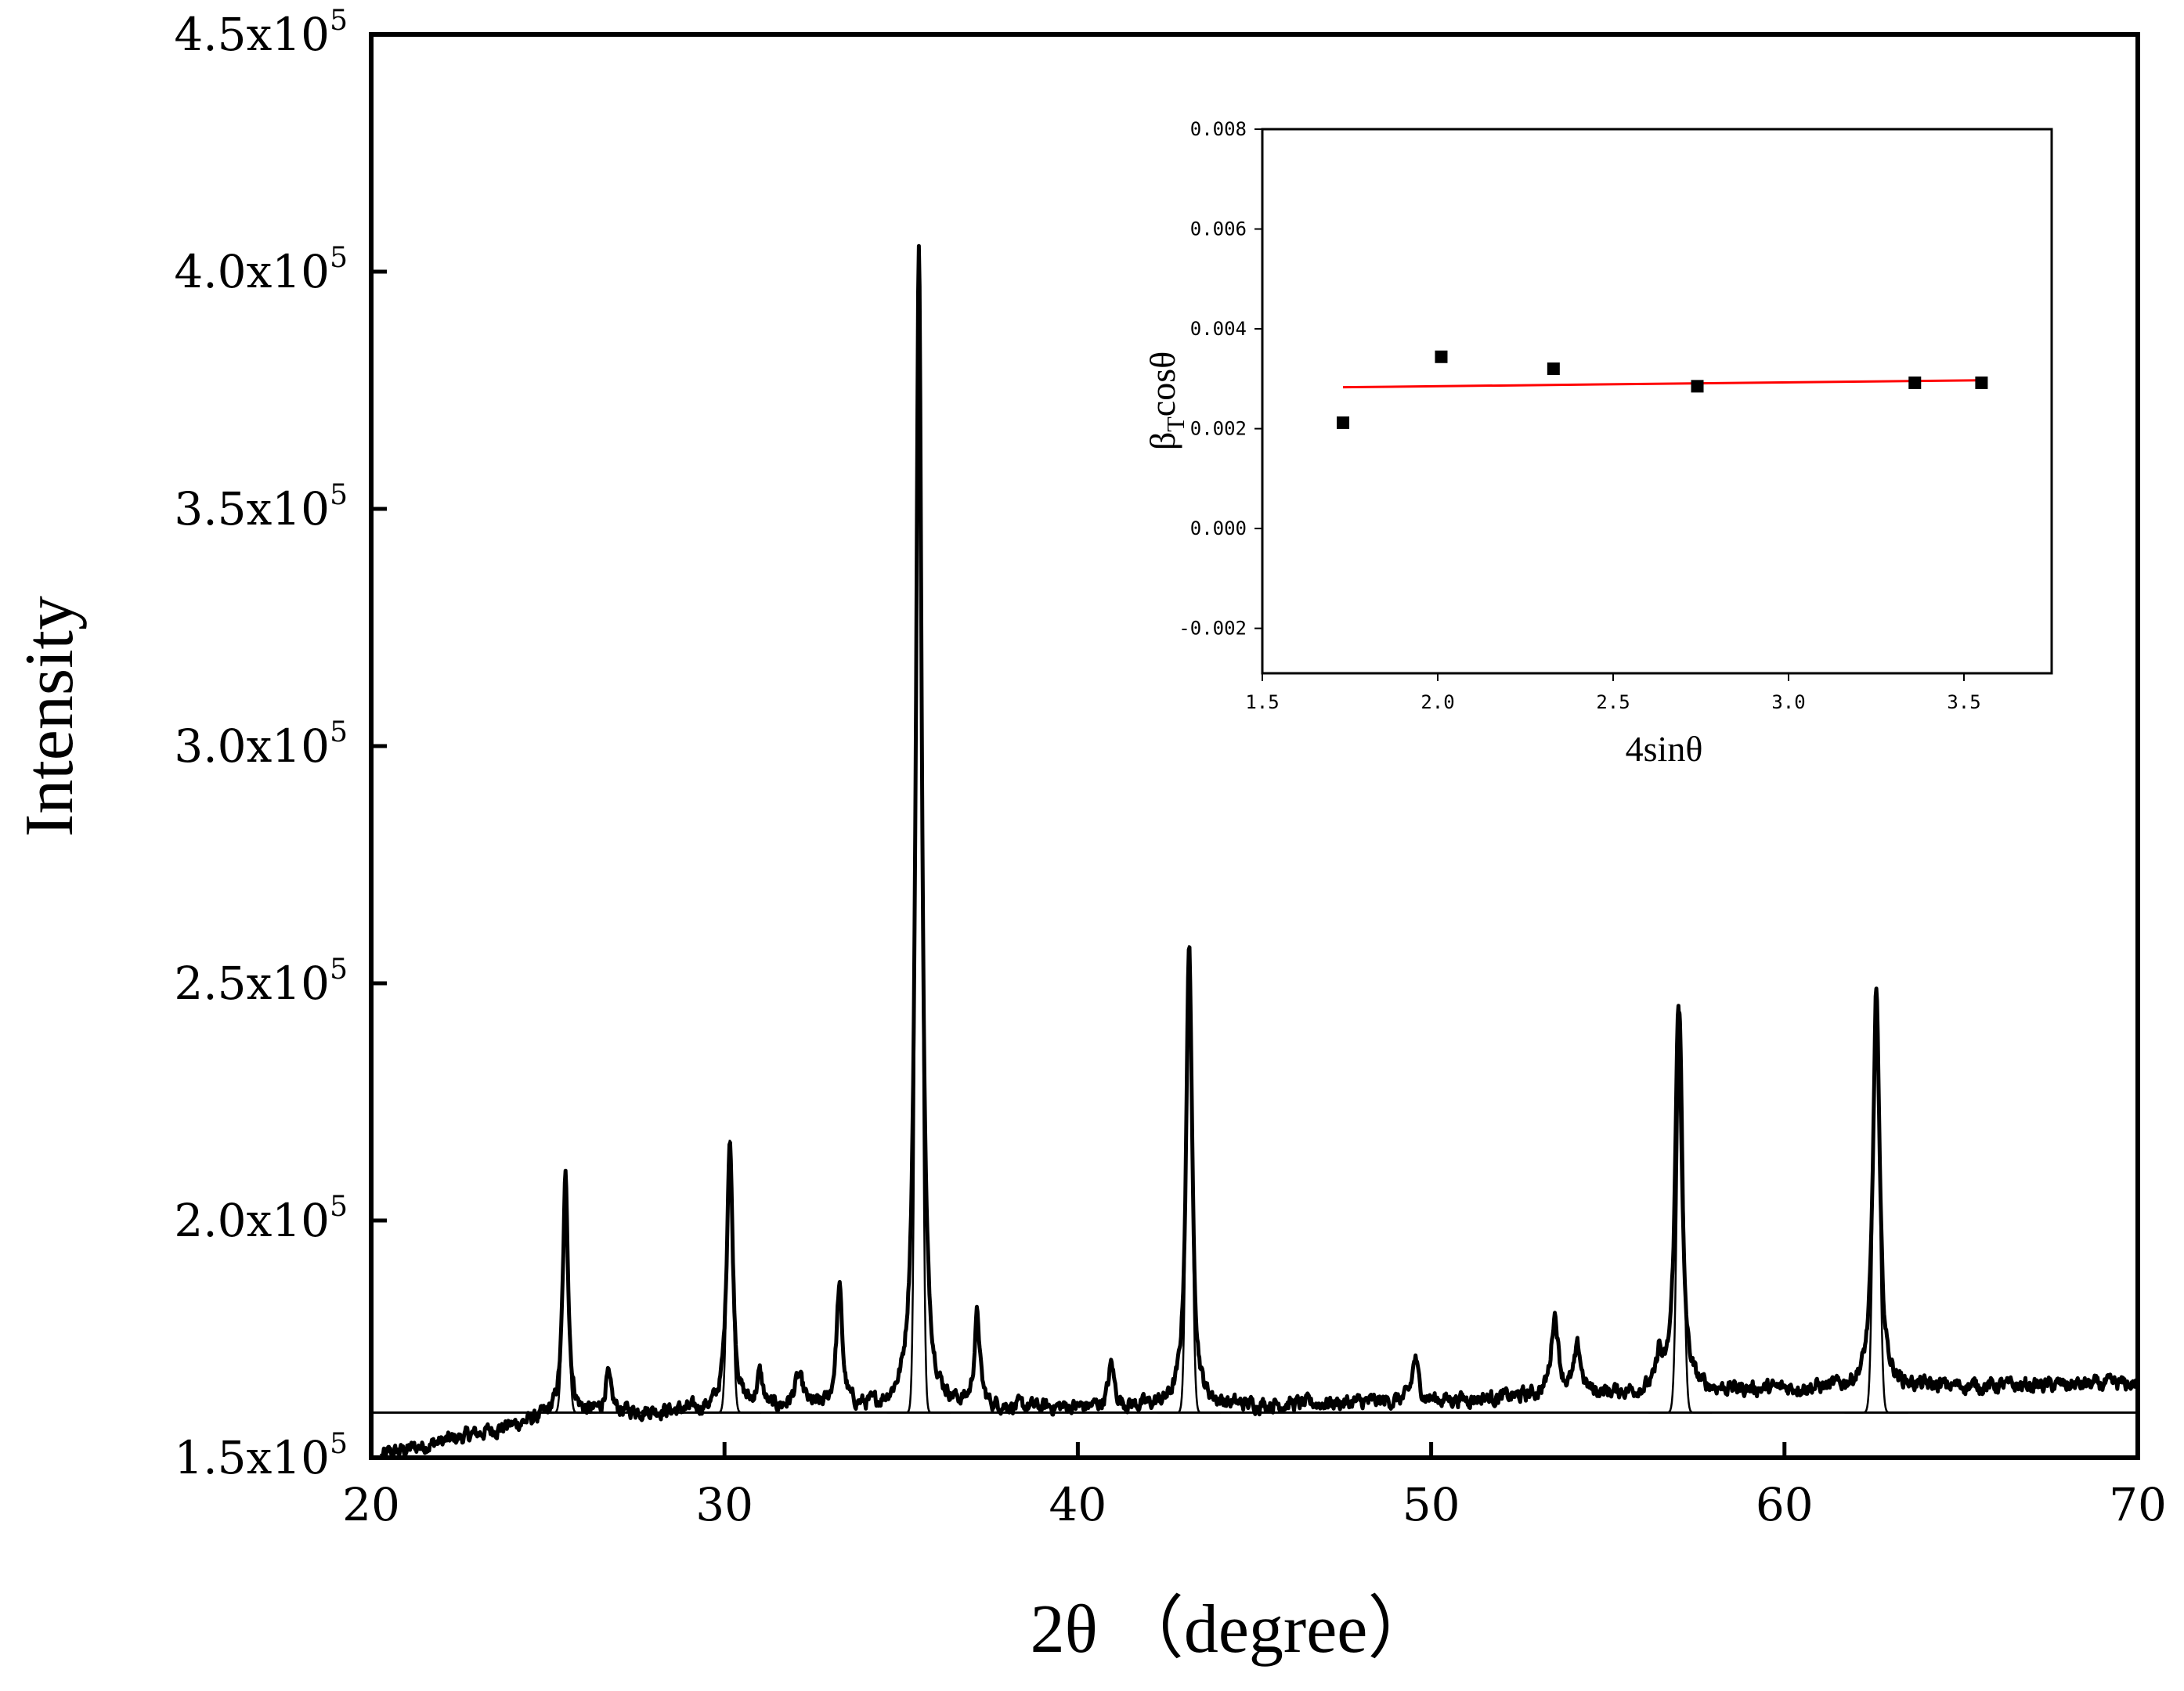  Describe the element at coordinates (1262, 702) in the screenshot. I see `inset-x-tick-label: 1.5` at that location.